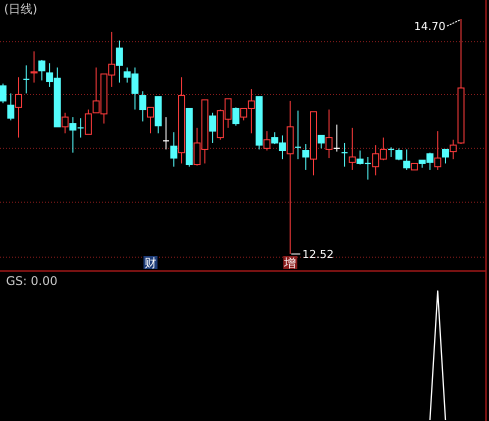  What do you see at coordinates (150, 263) in the screenshot?
I see `text: 财` at bounding box center [150, 263].